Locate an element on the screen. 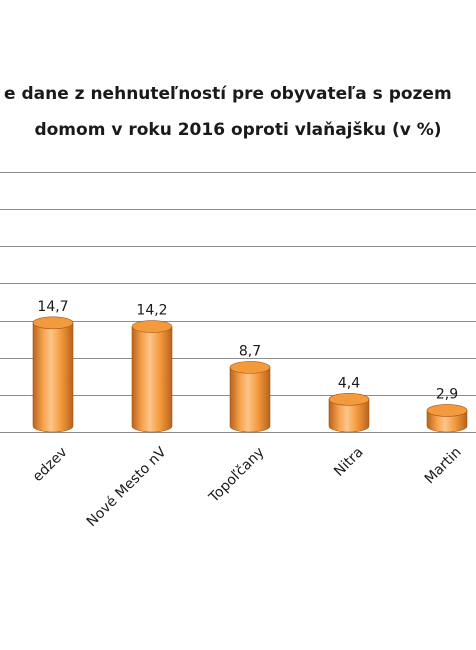 The height and width of the screenshot is (650, 476). data-labels: 14,7 14,2 8,7 4,4 2,9 is located at coordinates (247, 351).